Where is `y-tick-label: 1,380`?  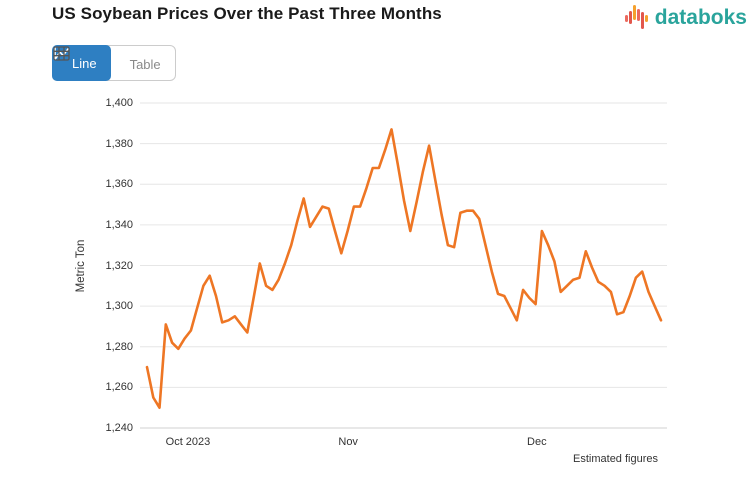
y-tick-label: 1,380 is located at coordinates (119, 143).